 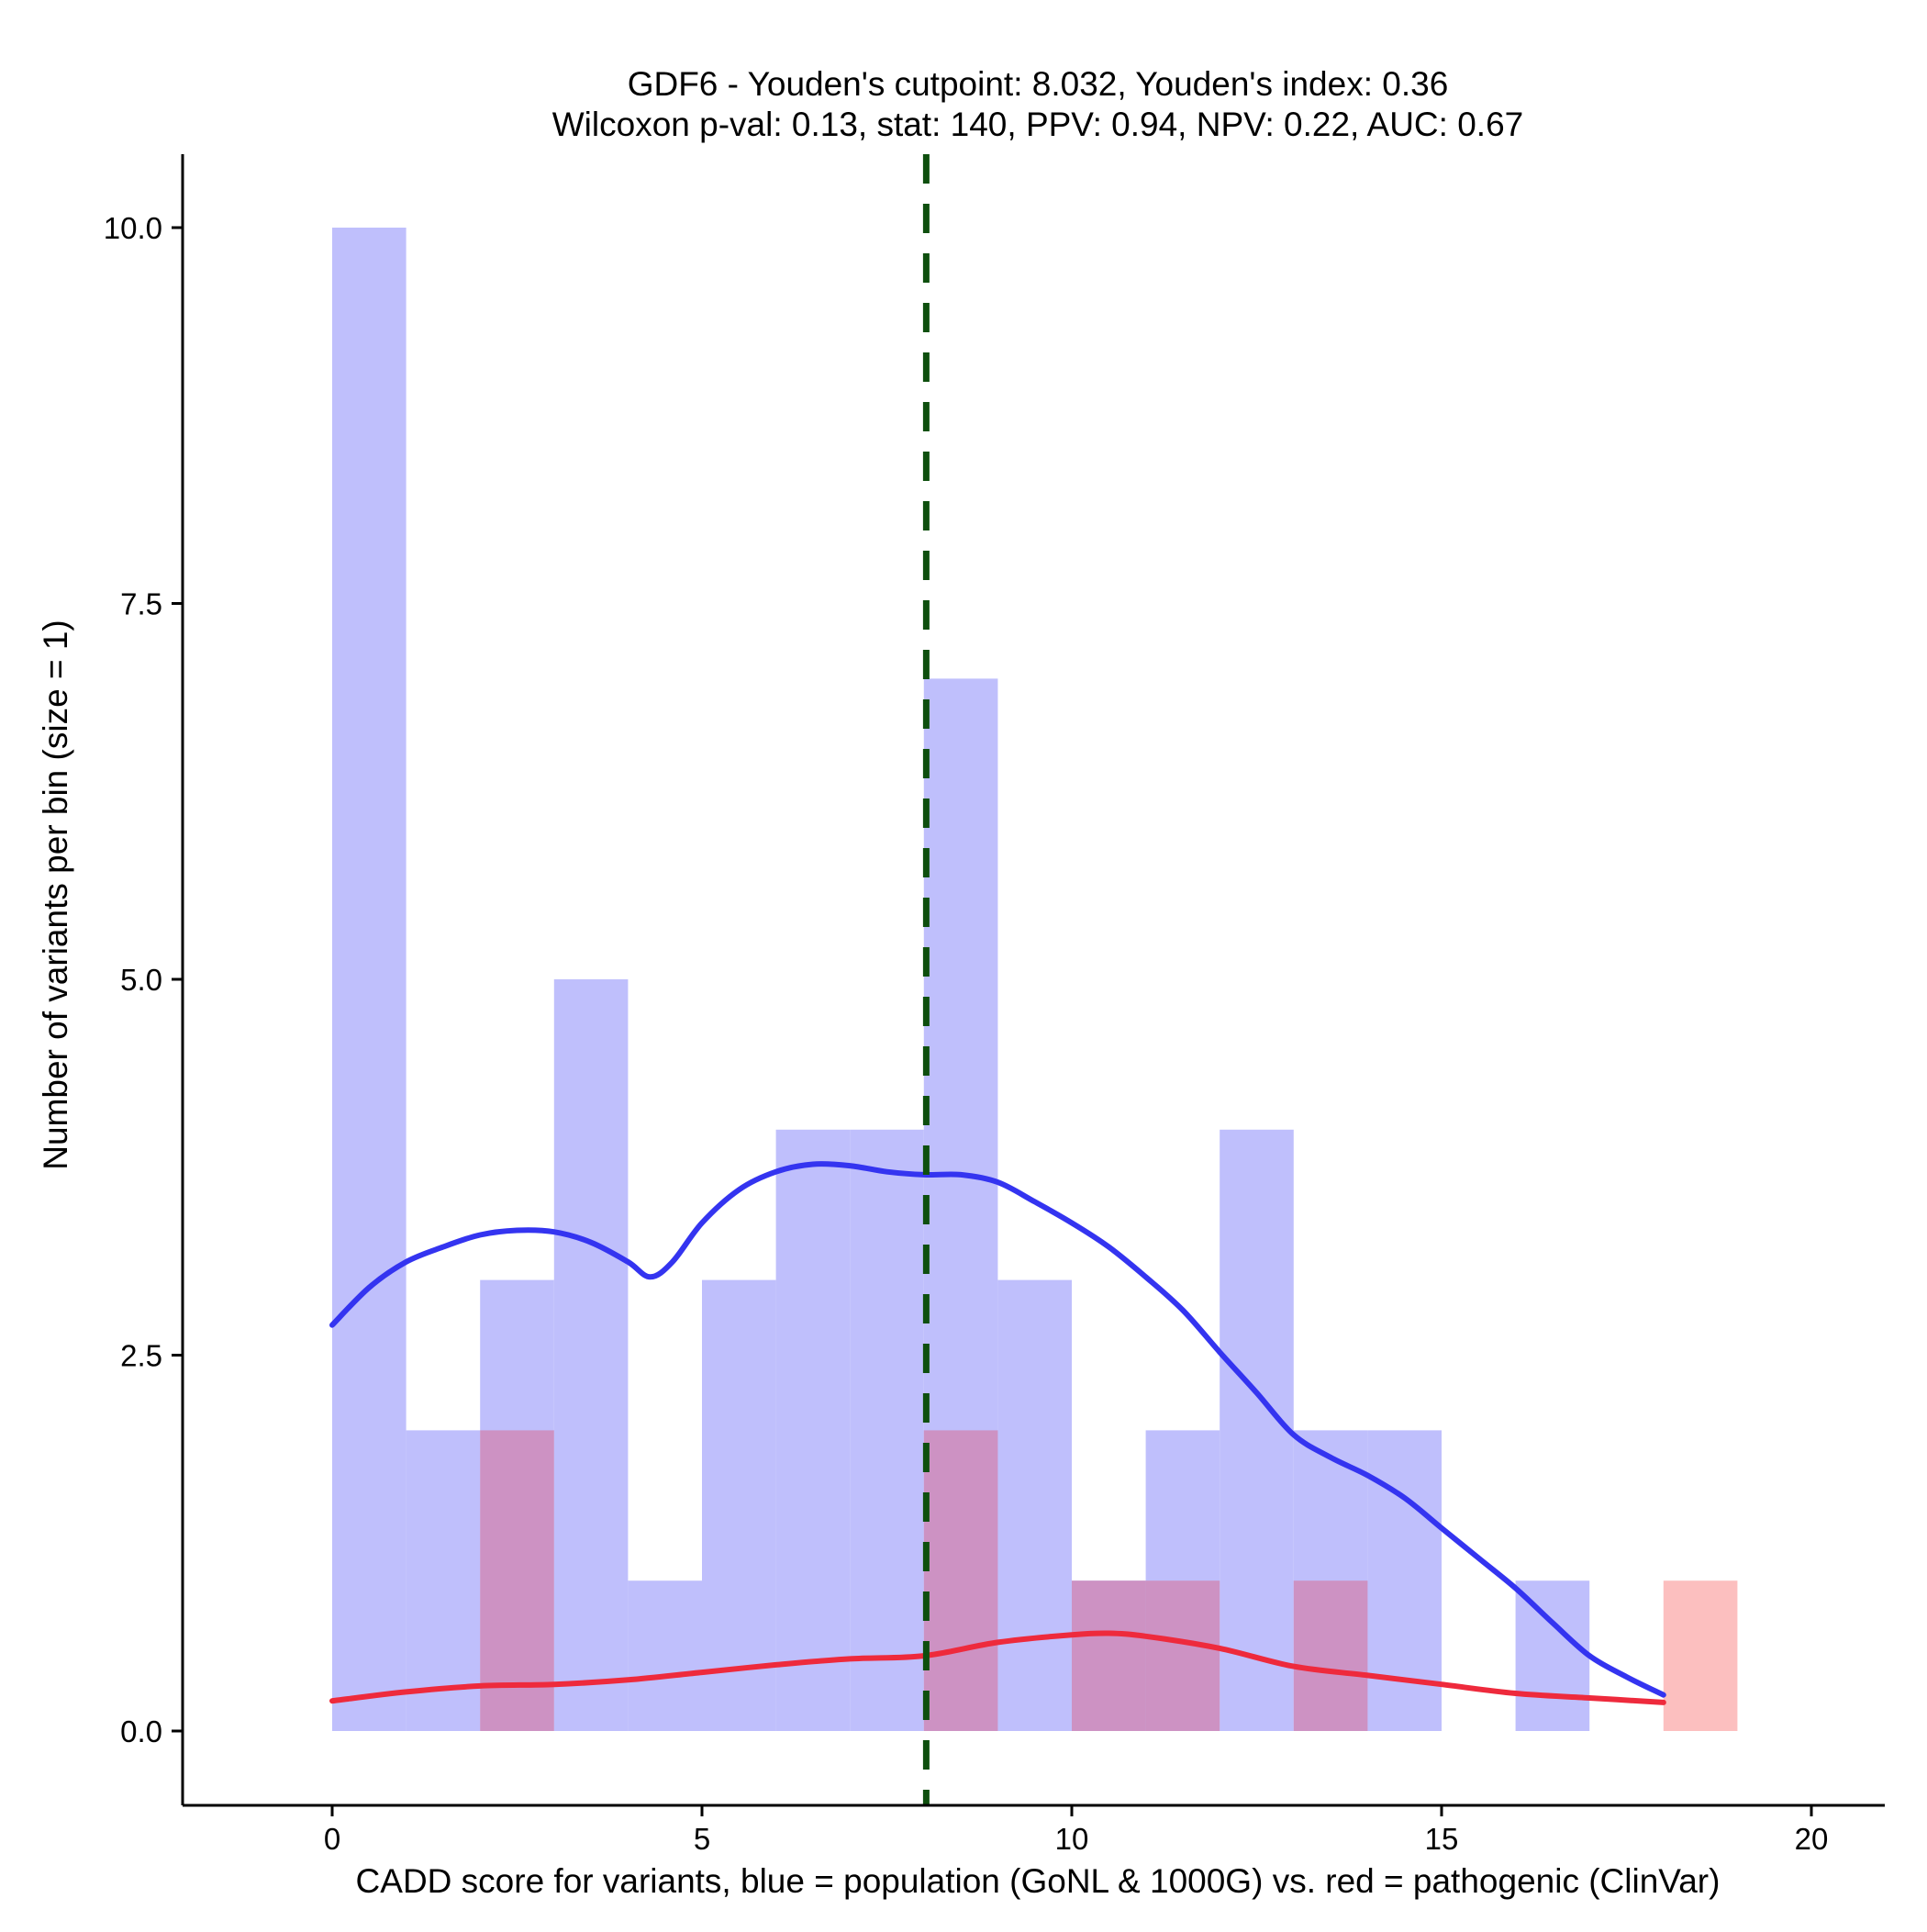 What do you see at coordinates (1812, 1839) in the screenshot?
I see `x-tick-label: 20` at bounding box center [1812, 1839].